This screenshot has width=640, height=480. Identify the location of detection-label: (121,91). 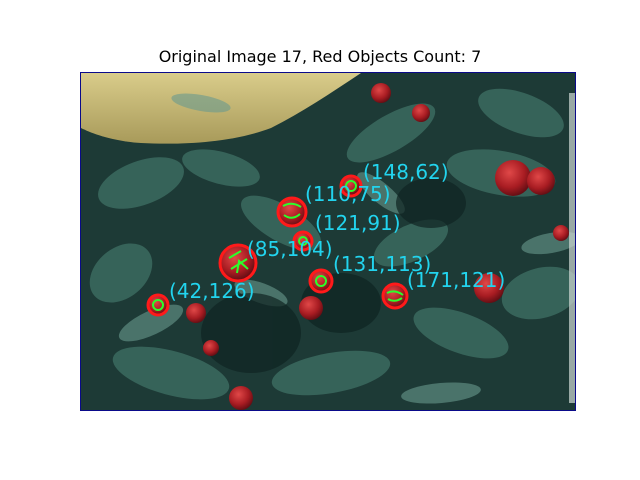
(358, 223).